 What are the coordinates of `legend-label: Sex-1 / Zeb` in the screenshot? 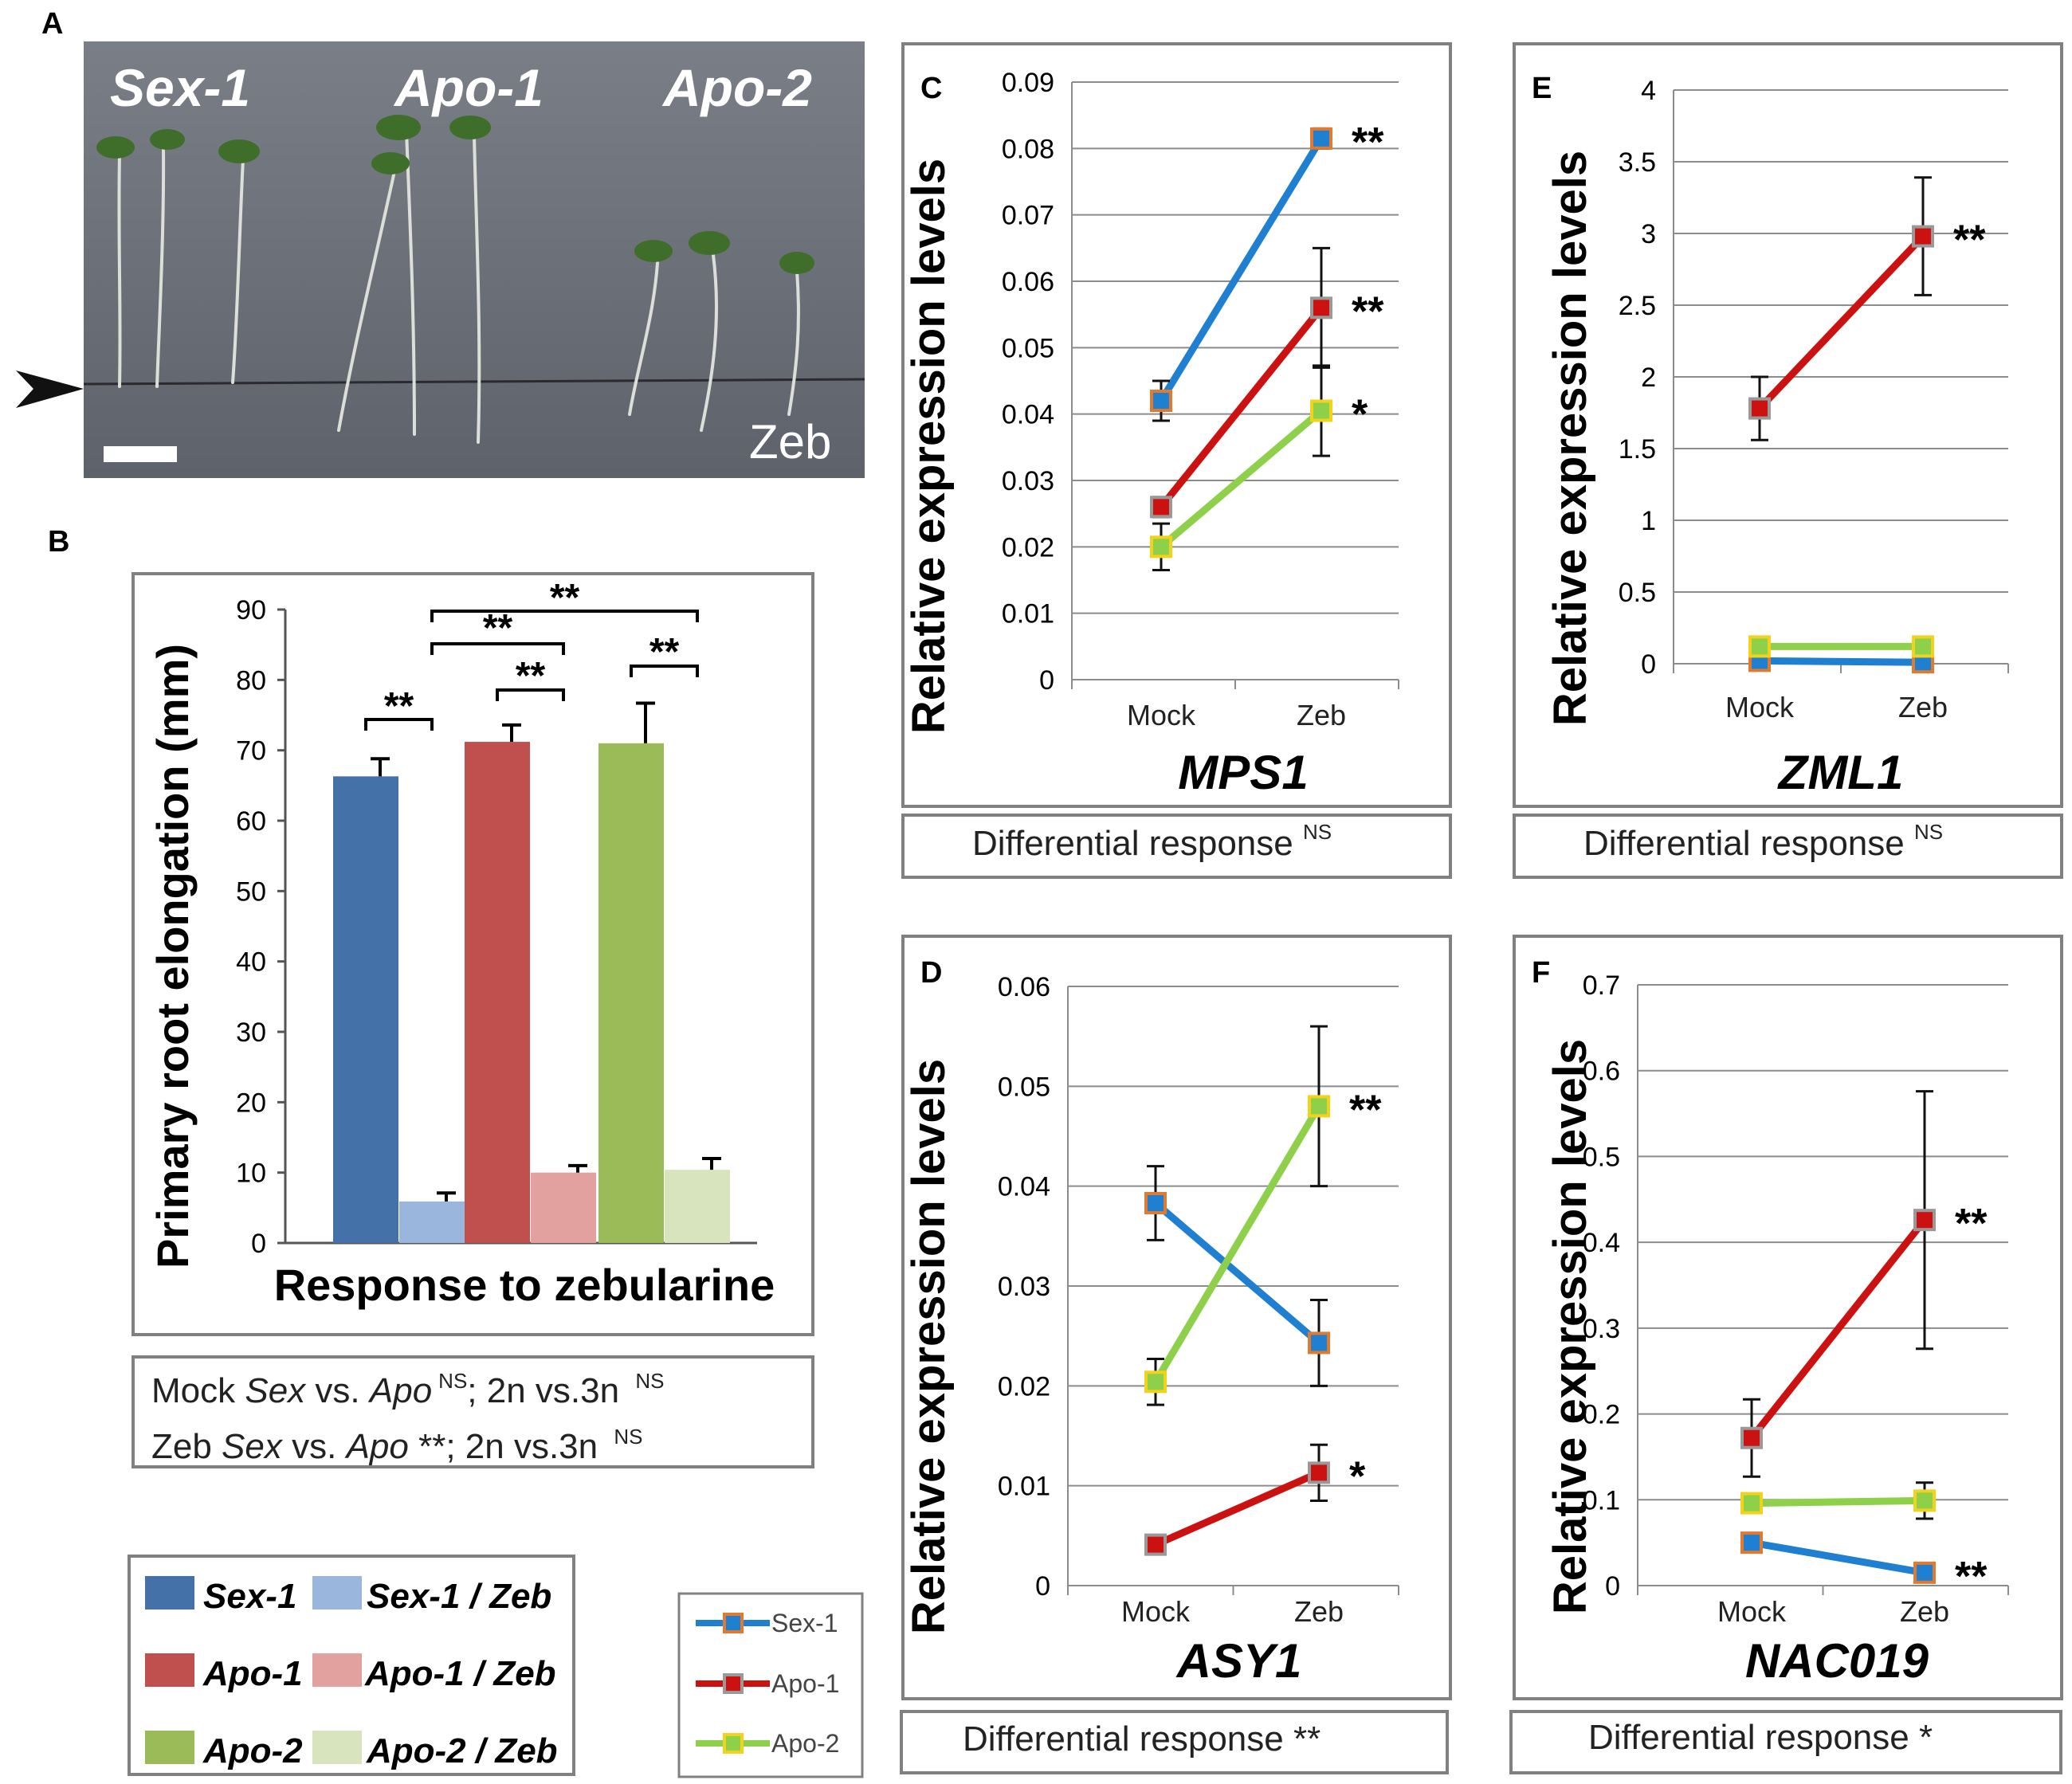 It's located at (459, 1596).